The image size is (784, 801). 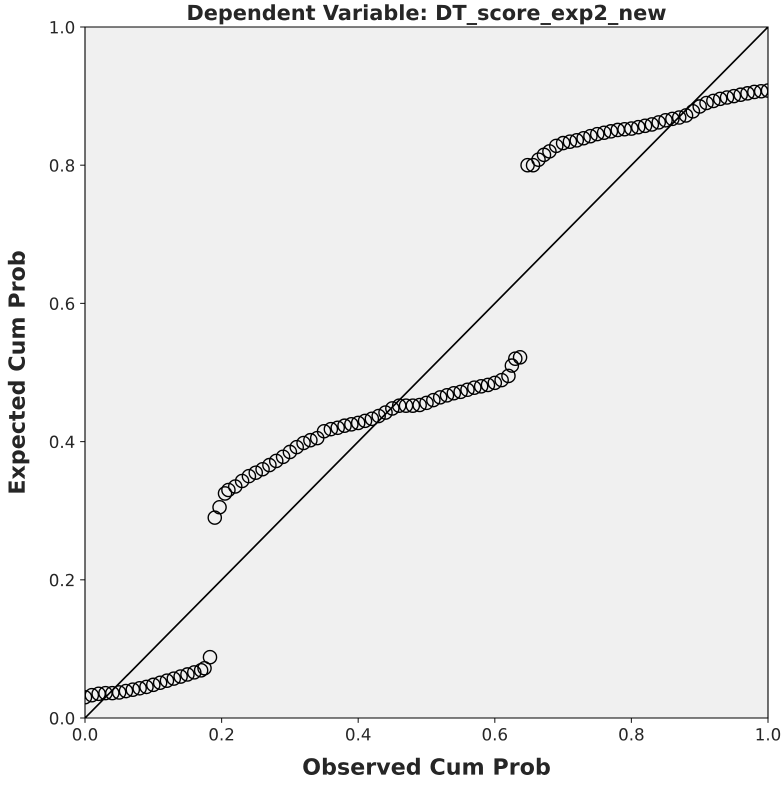 What do you see at coordinates (62, 442) in the screenshot?
I see `y-tick-label: 0.4` at bounding box center [62, 442].